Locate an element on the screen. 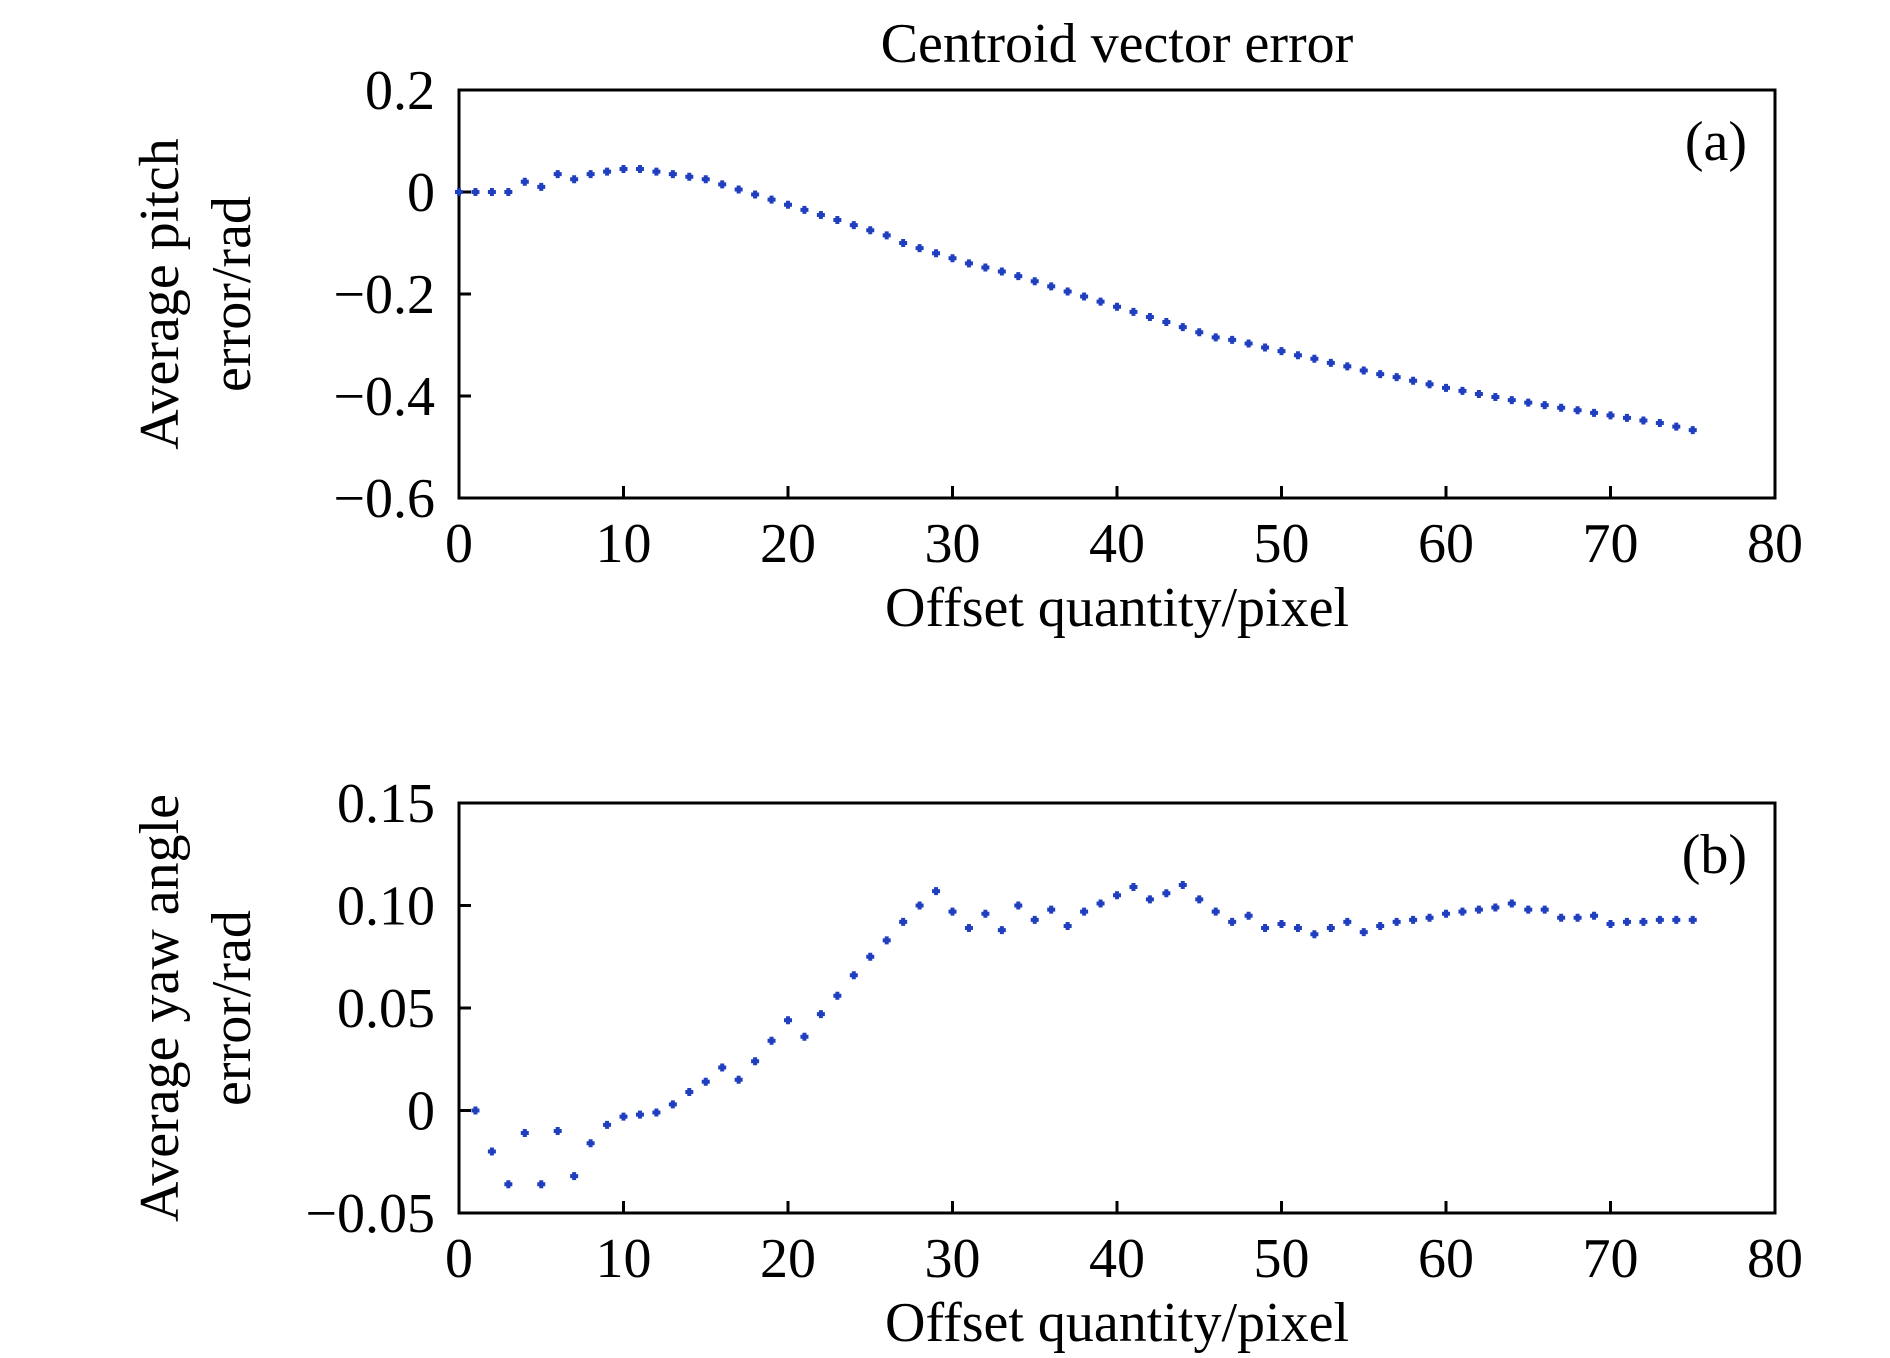 This screenshot has width=1890, height=1358. y-axis-label-line: error/rad is located at coordinates (232, 1008).